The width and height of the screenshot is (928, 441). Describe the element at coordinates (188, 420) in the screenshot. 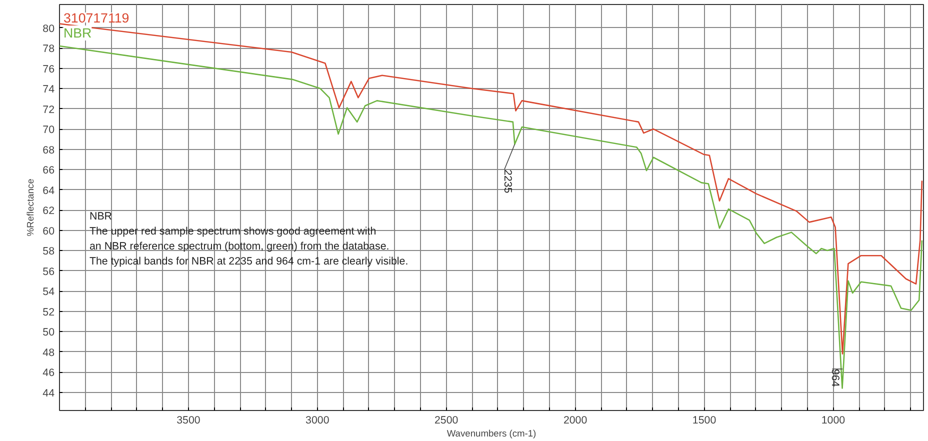

I see `x-tick-label: 3500` at that location.